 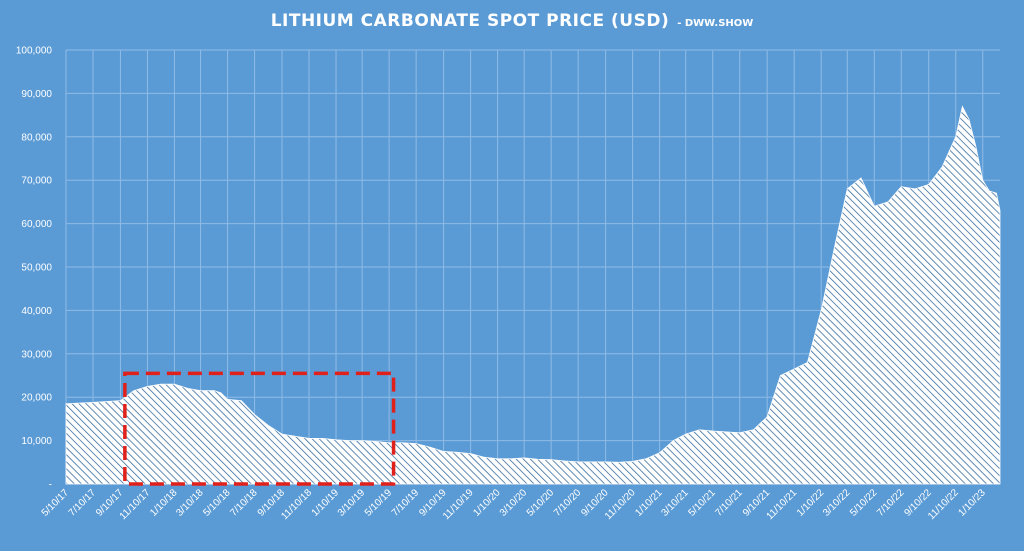 I want to click on x-tick-label: 11/10/17, so click(x=135, y=504).